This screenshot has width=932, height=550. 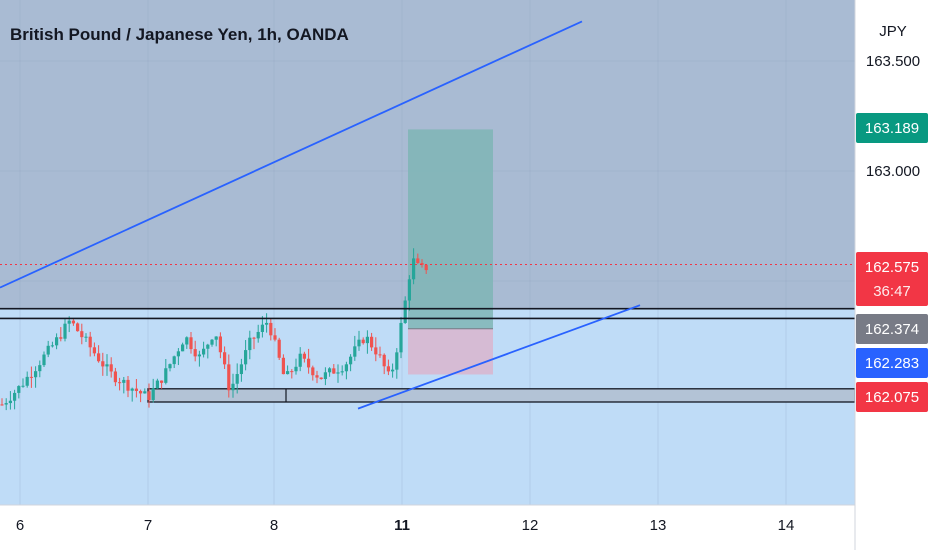 I want to click on support-zone-rect, so click(x=501, y=395).